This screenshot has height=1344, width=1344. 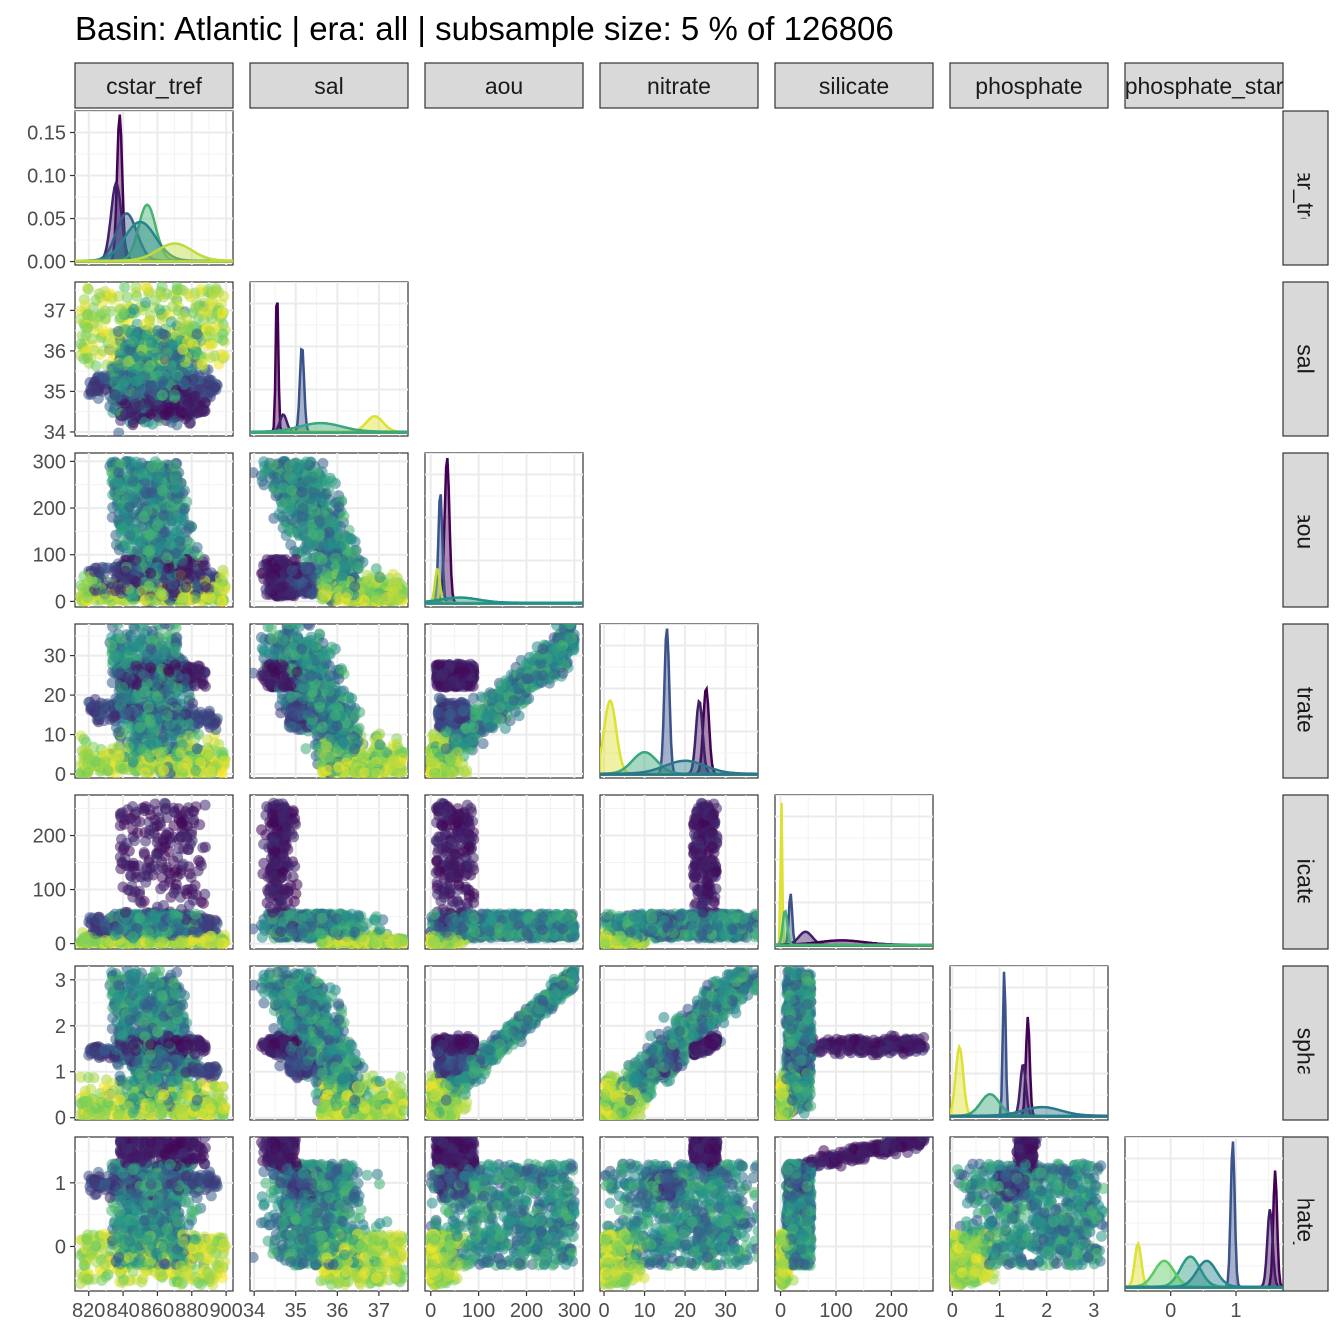 I want to click on panel-sal-vs-sal, so click(x=329, y=359).